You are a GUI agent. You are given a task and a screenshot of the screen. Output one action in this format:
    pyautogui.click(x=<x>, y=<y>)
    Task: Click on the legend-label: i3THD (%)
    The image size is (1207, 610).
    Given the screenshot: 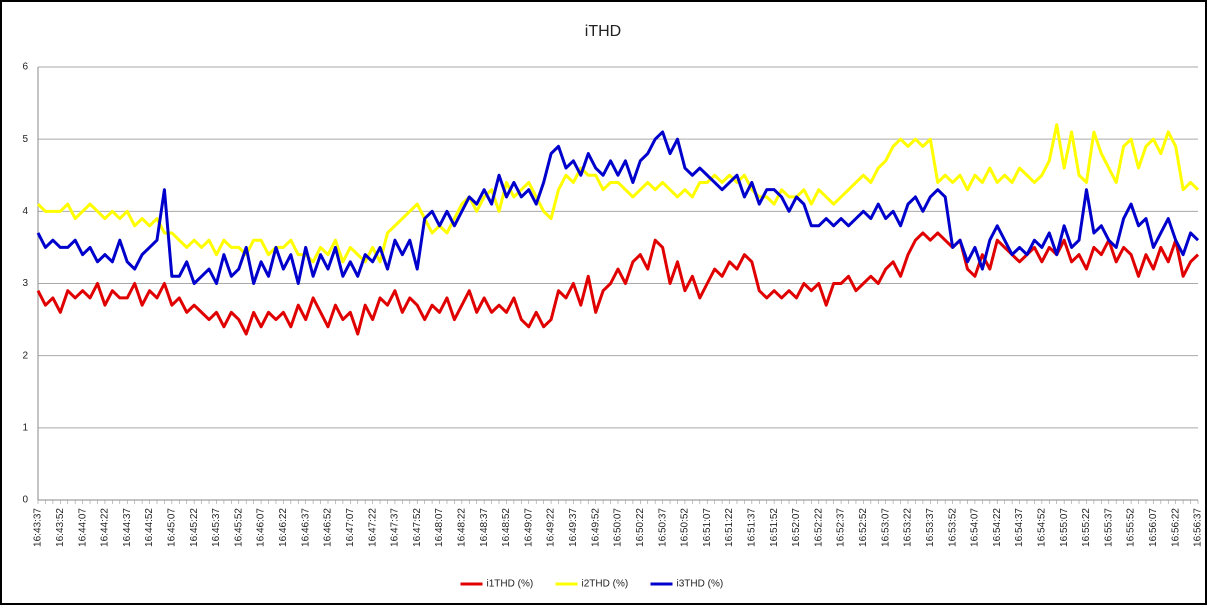 What is the action you would take?
    pyautogui.click(x=700, y=584)
    